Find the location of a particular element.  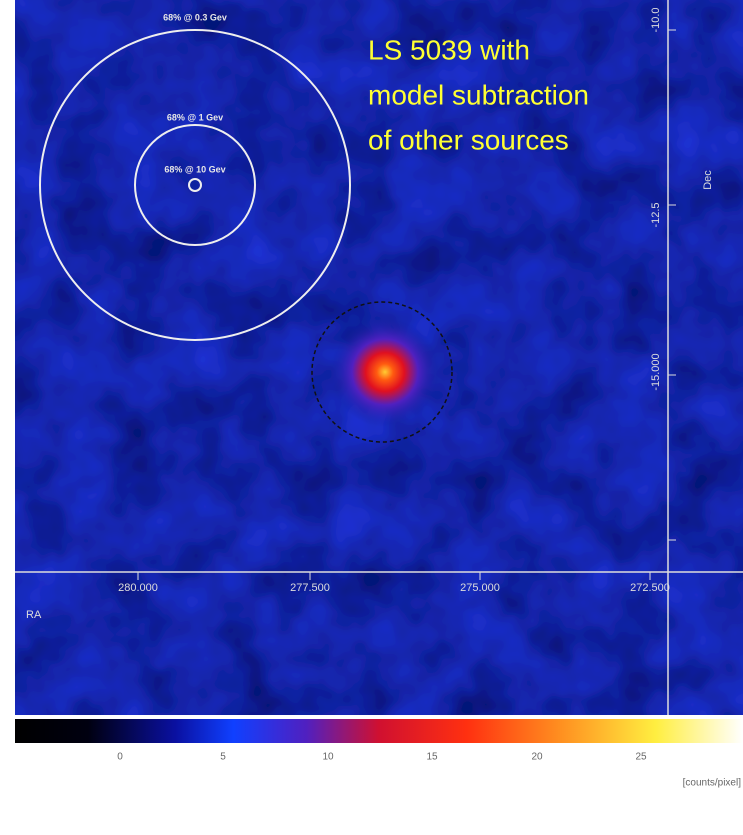

ra-tick-label: 272.500 is located at coordinates (650, 588).